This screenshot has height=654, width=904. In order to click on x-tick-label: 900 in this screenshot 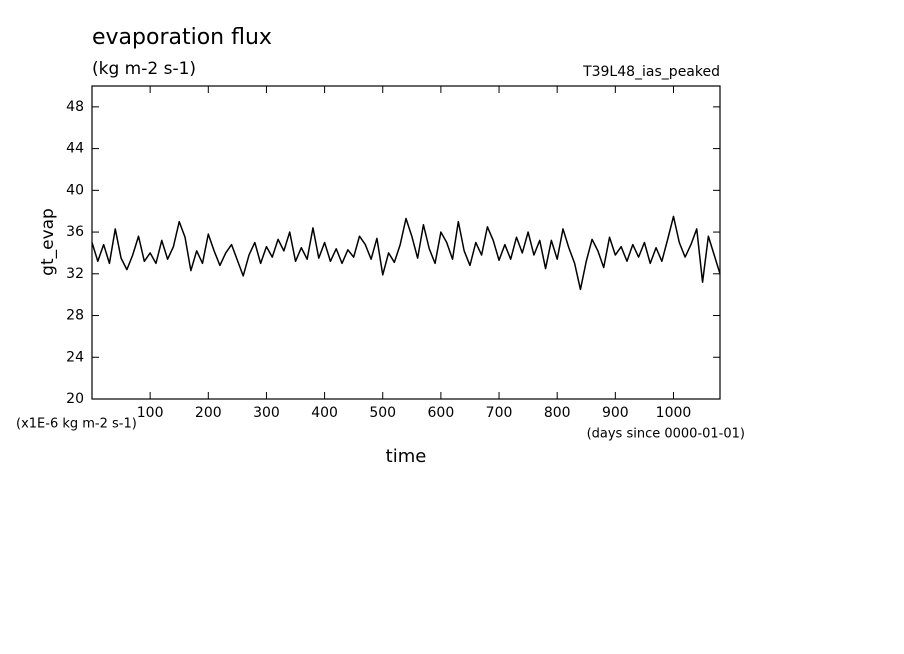, I will do `click(615, 413)`.